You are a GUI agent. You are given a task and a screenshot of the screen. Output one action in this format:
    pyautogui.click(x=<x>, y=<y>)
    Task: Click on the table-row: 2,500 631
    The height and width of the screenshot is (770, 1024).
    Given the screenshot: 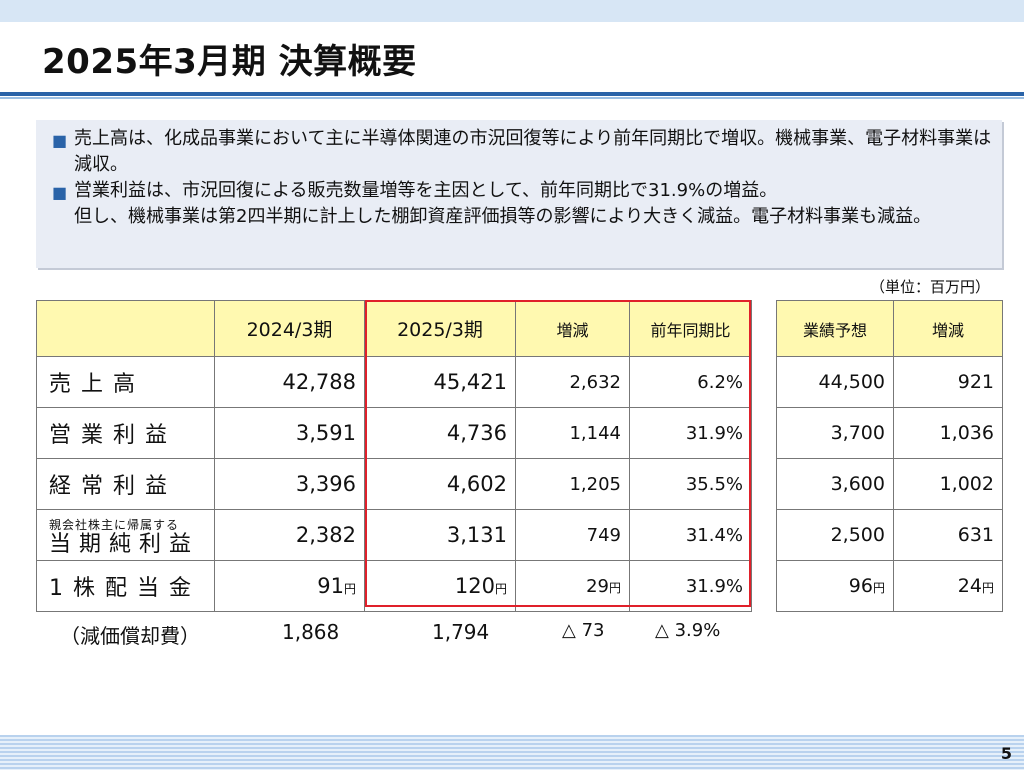 What is the action you would take?
    pyautogui.click(x=889, y=535)
    